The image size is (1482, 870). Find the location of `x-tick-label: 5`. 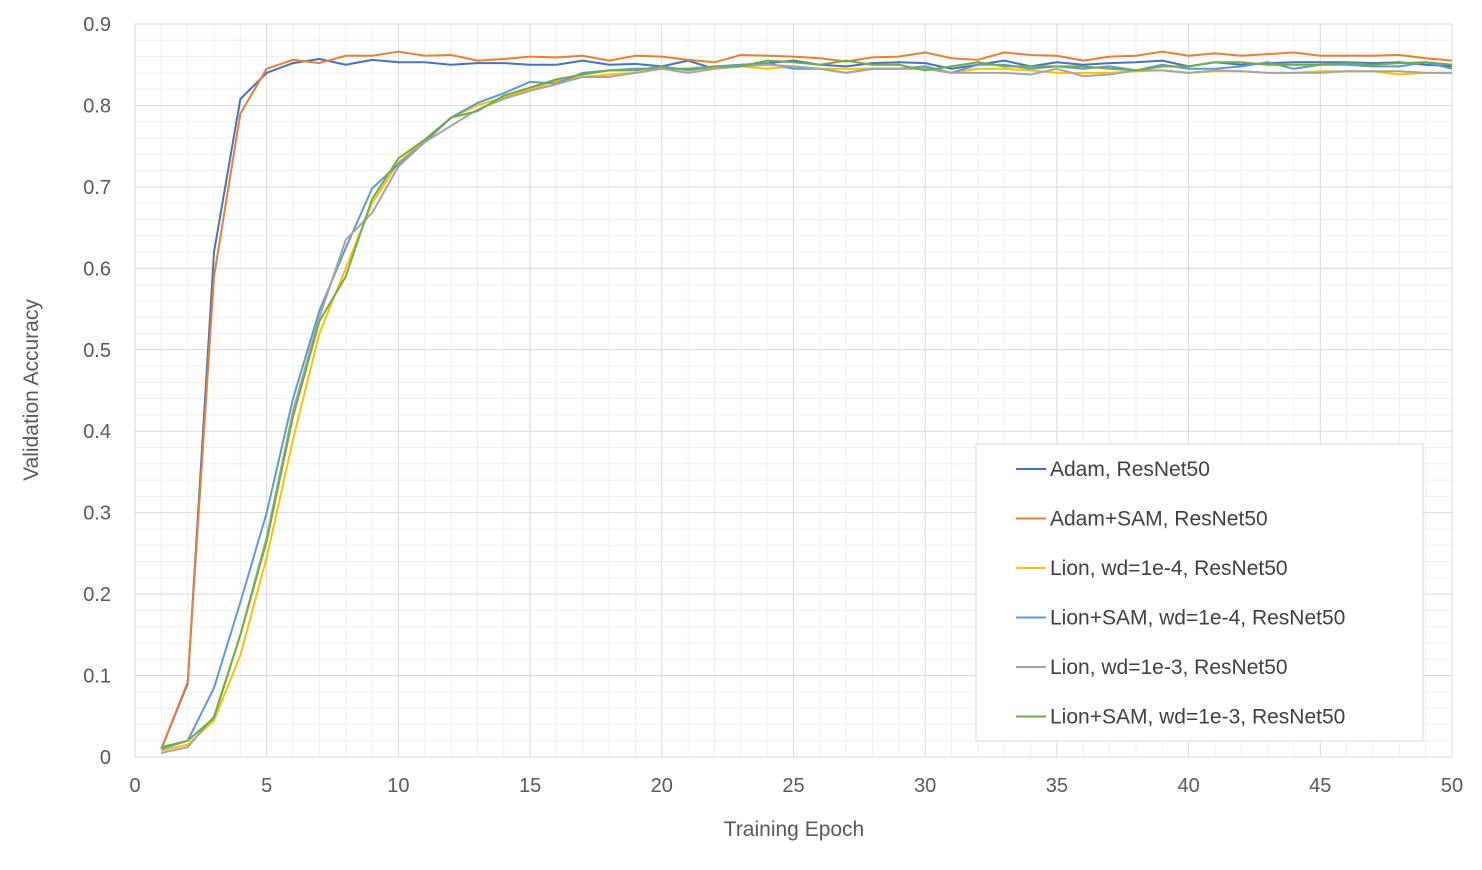

x-tick-label: 5 is located at coordinates (266, 786).